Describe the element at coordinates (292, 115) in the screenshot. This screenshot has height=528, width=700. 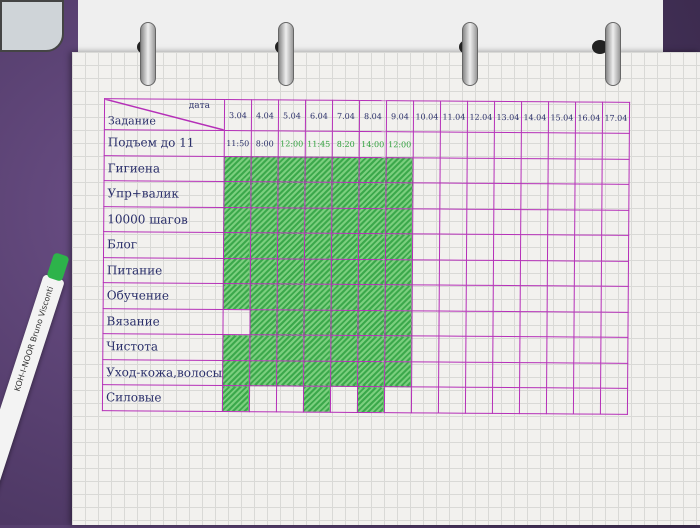
I see `date-cell: 5.04` at that location.